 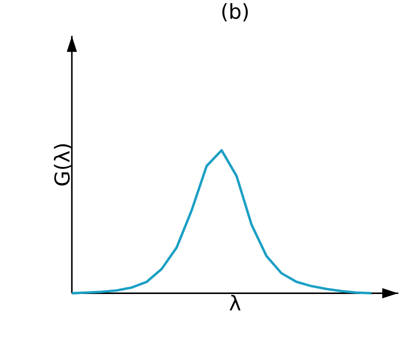 What do you see at coordinates (235, 302) in the screenshot?
I see `x-axis-title: λ` at bounding box center [235, 302].